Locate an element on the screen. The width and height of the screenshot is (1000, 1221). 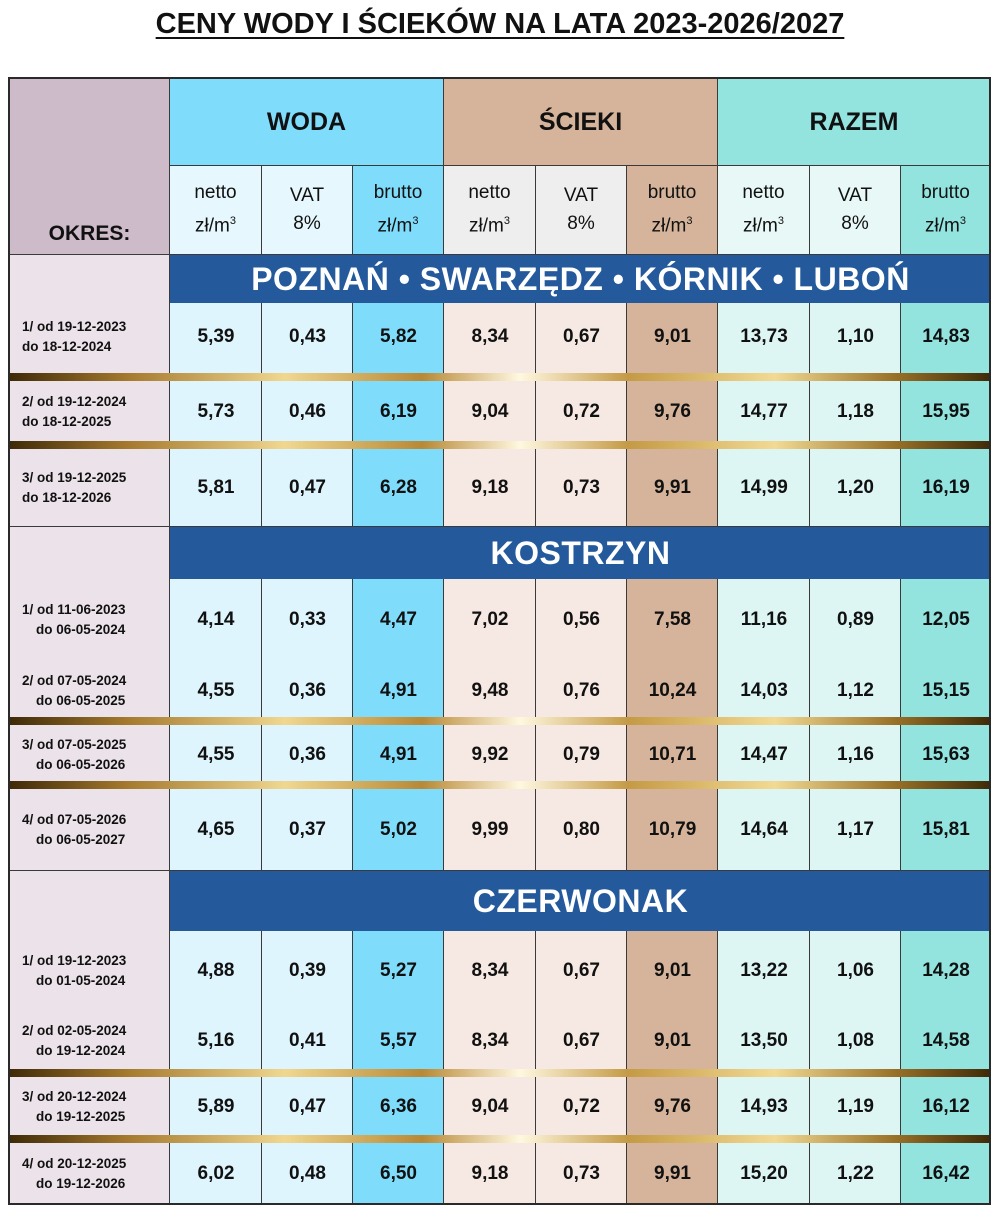
price-cell: 0,36 is located at coordinates (307, 754).